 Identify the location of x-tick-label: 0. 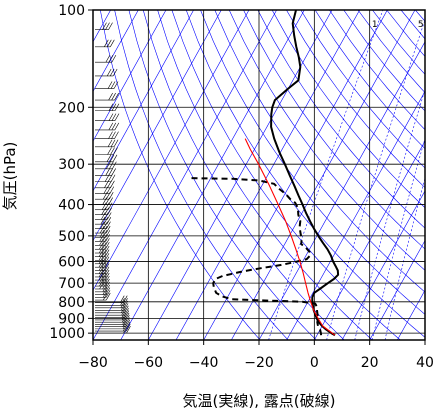
(314, 363).